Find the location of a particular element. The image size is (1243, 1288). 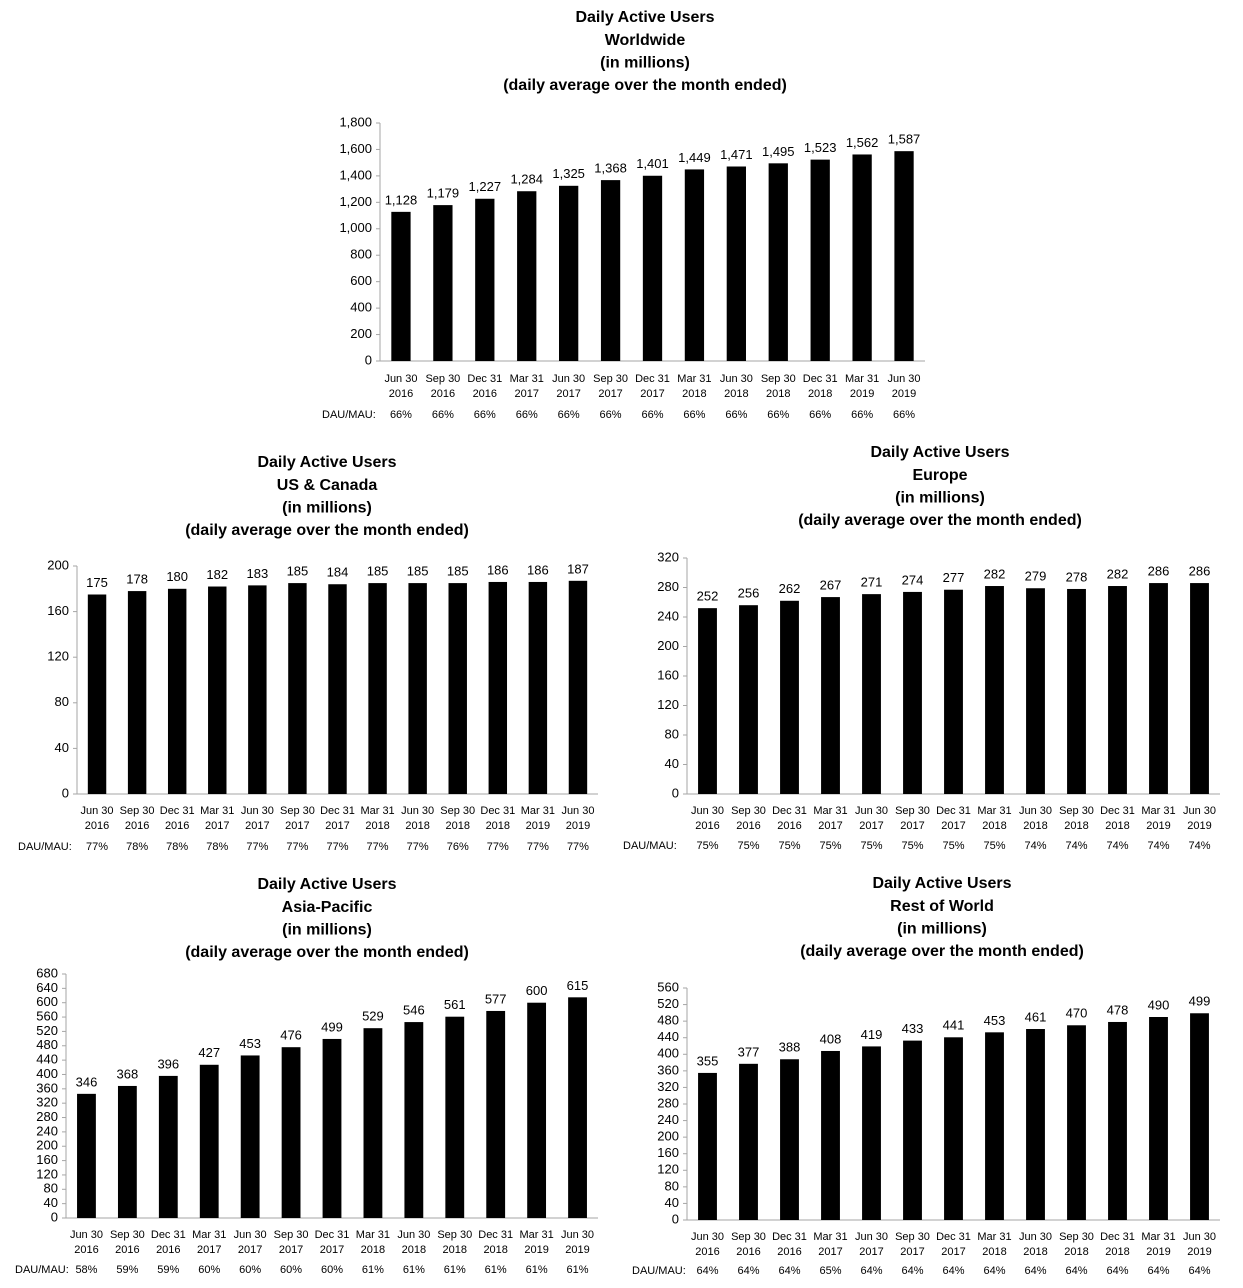

chart-title: Europe is located at coordinates (939, 475).